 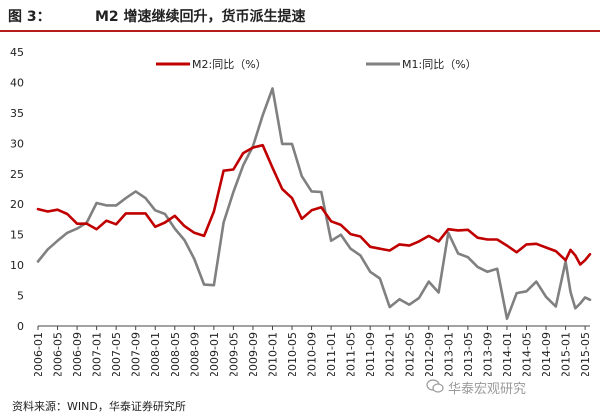 What do you see at coordinates (214, 354) in the screenshot?
I see `x-tick-label: 2009-01` at bounding box center [214, 354].